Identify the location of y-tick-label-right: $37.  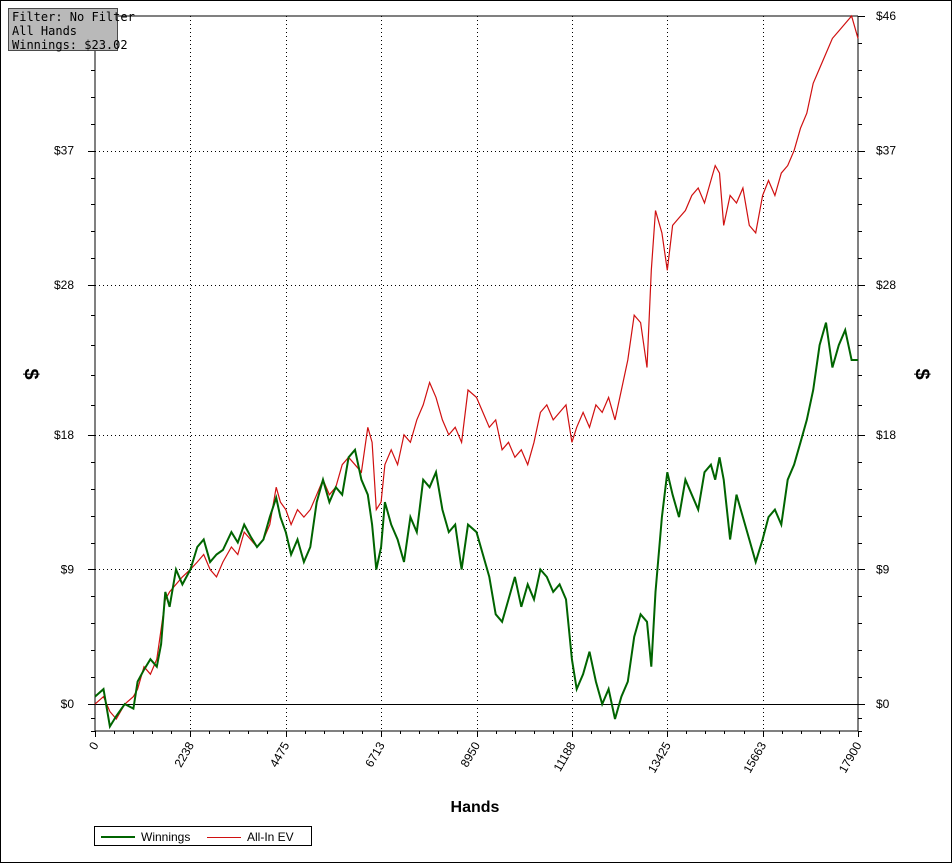
(886, 151).